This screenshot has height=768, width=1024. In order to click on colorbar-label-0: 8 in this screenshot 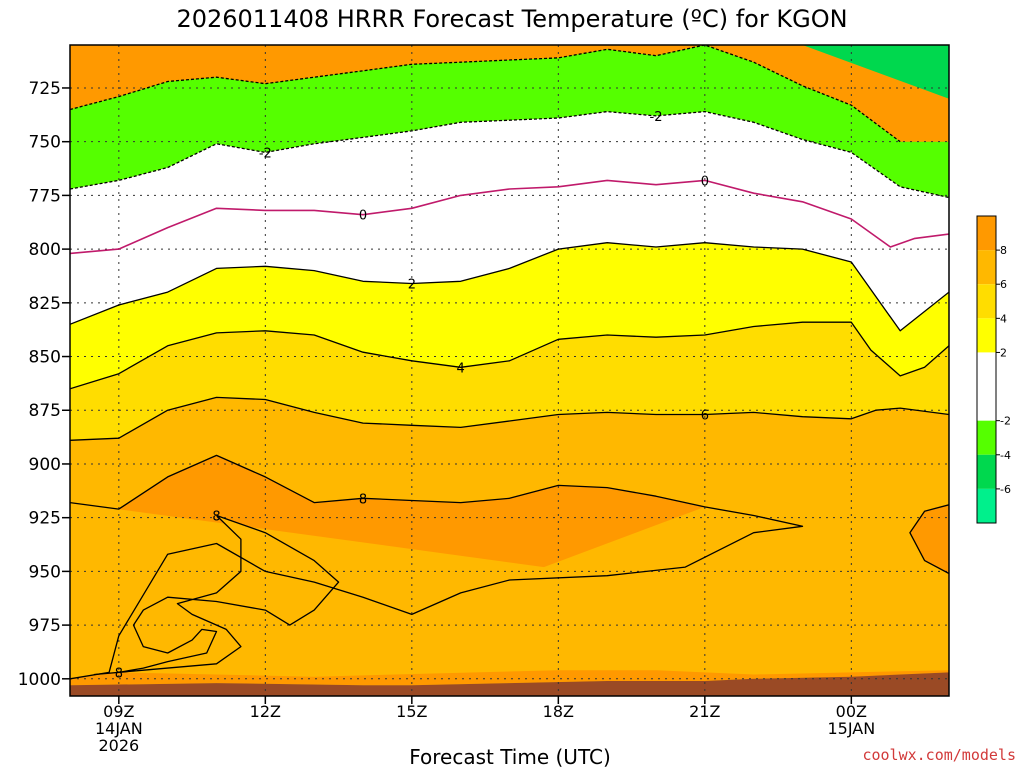, I will do `click(1003, 250)`.